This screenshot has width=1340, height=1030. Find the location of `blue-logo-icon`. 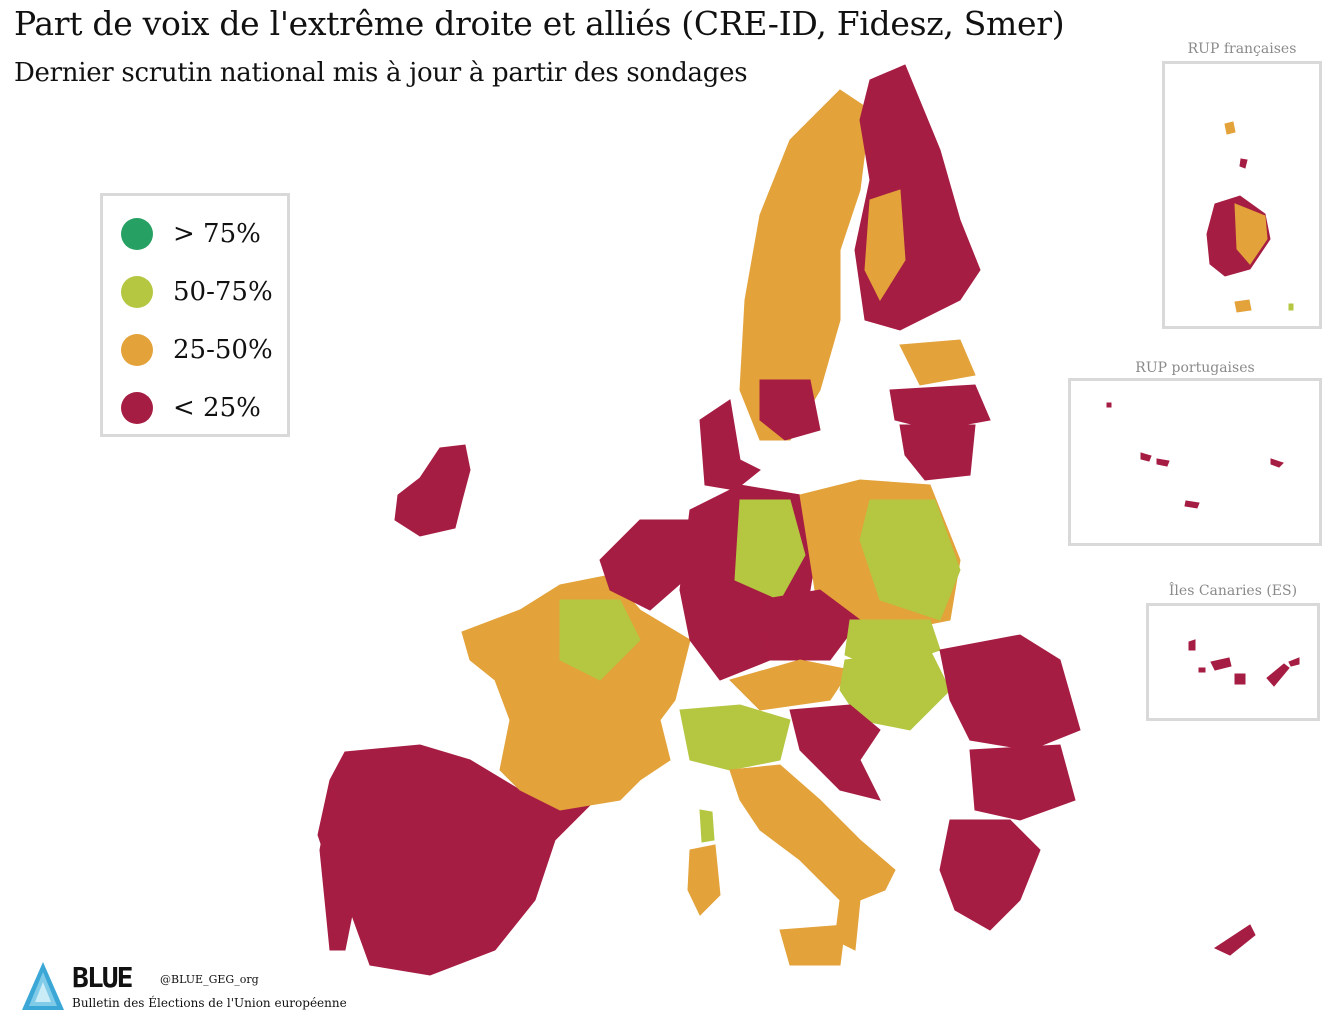

blue-logo-icon is located at coordinates (43, 986).